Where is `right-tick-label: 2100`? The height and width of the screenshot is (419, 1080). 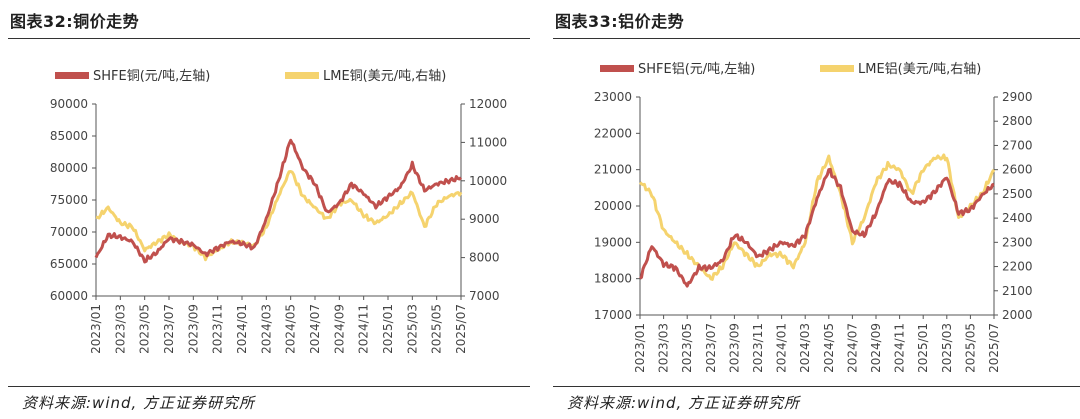
right-tick-label: 2100 is located at coordinates (1017, 291).